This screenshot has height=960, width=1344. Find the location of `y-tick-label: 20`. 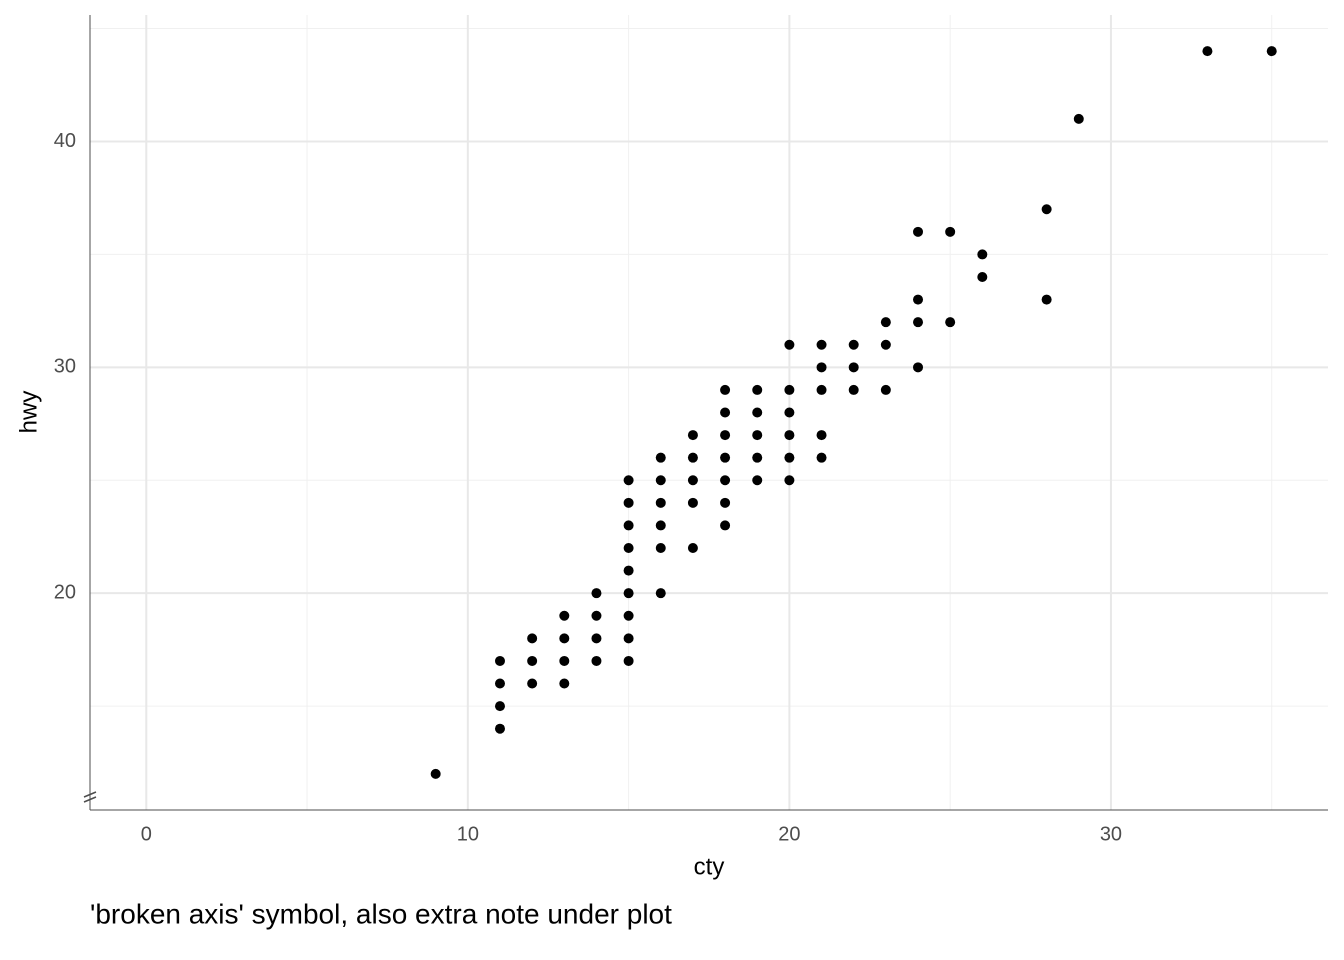

y-tick-label: 20 is located at coordinates (65, 592).